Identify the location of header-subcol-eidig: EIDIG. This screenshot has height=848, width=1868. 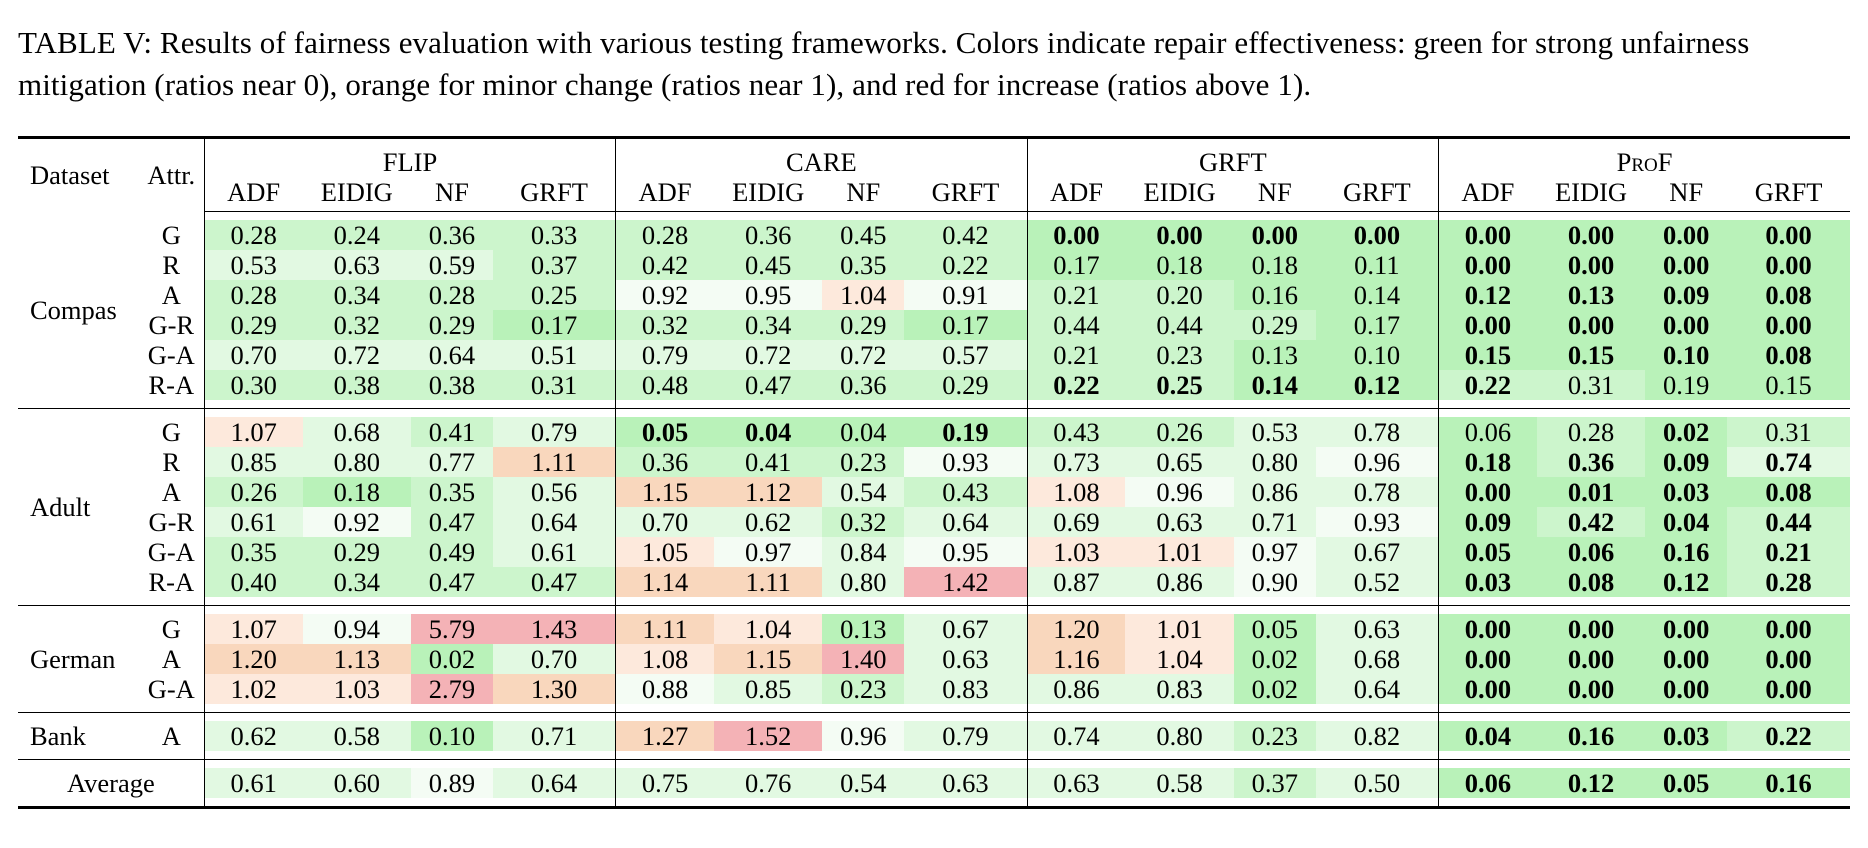
(356, 194).